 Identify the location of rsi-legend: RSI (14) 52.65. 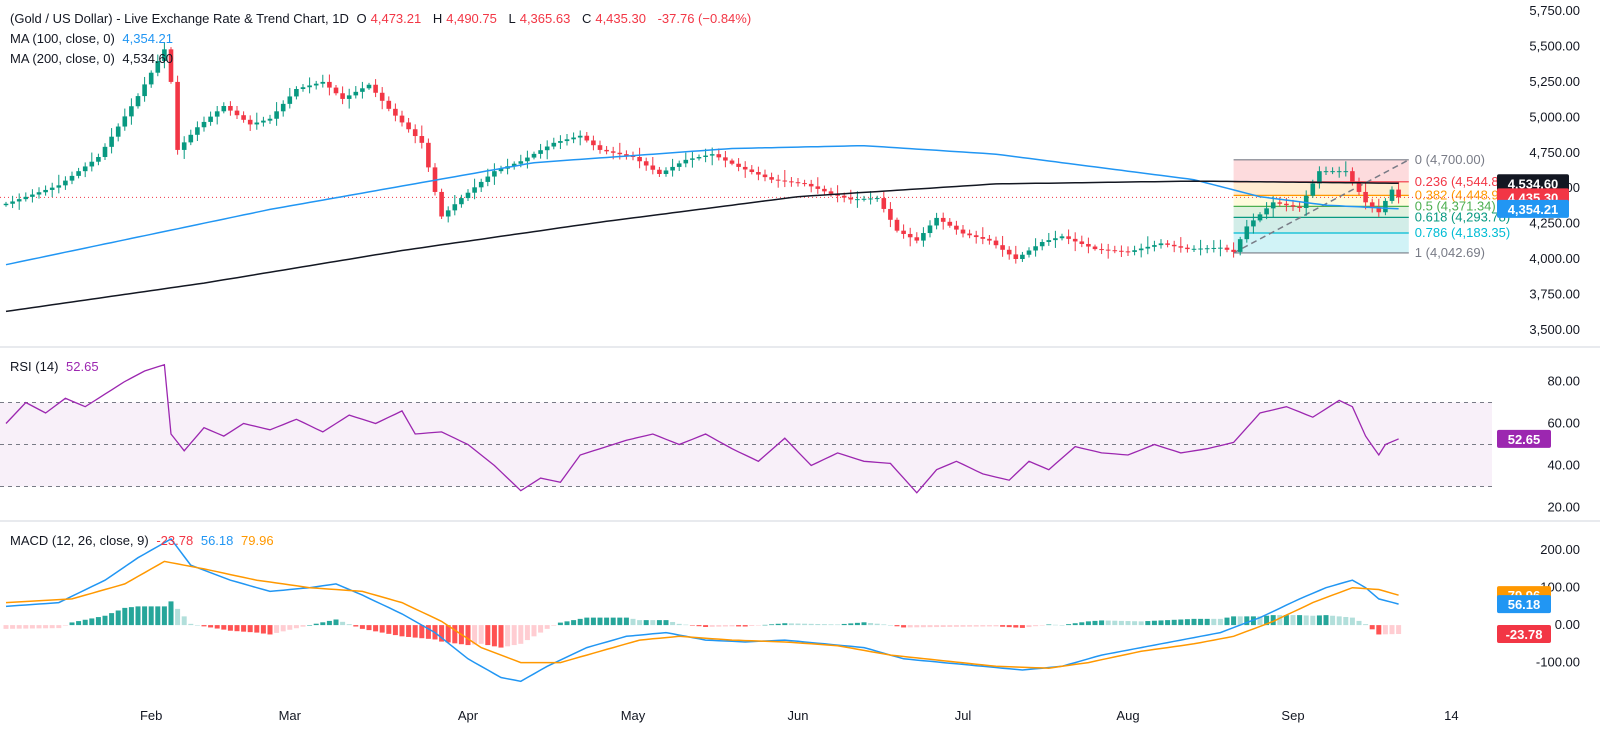
(56, 367).